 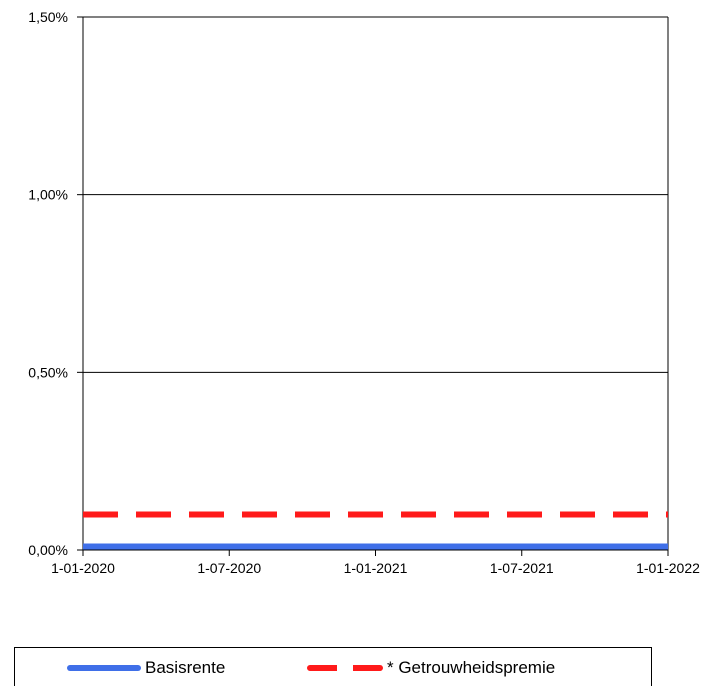 I want to click on x-tick-label: 1-07-2021, so click(x=522, y=568).